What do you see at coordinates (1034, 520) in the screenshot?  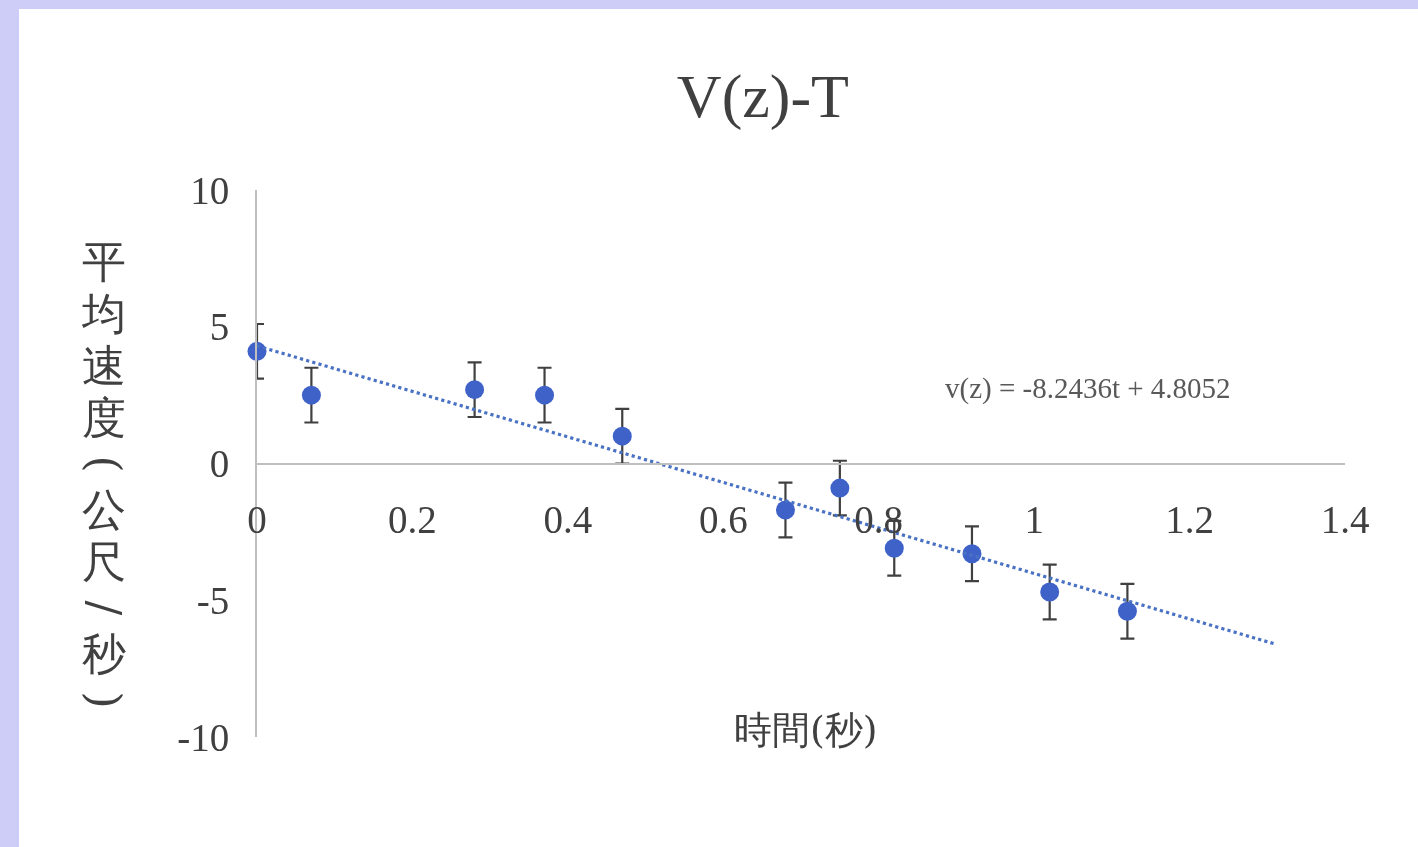 I see `x-tick-label: 1` at bounding box center [1034, 520].